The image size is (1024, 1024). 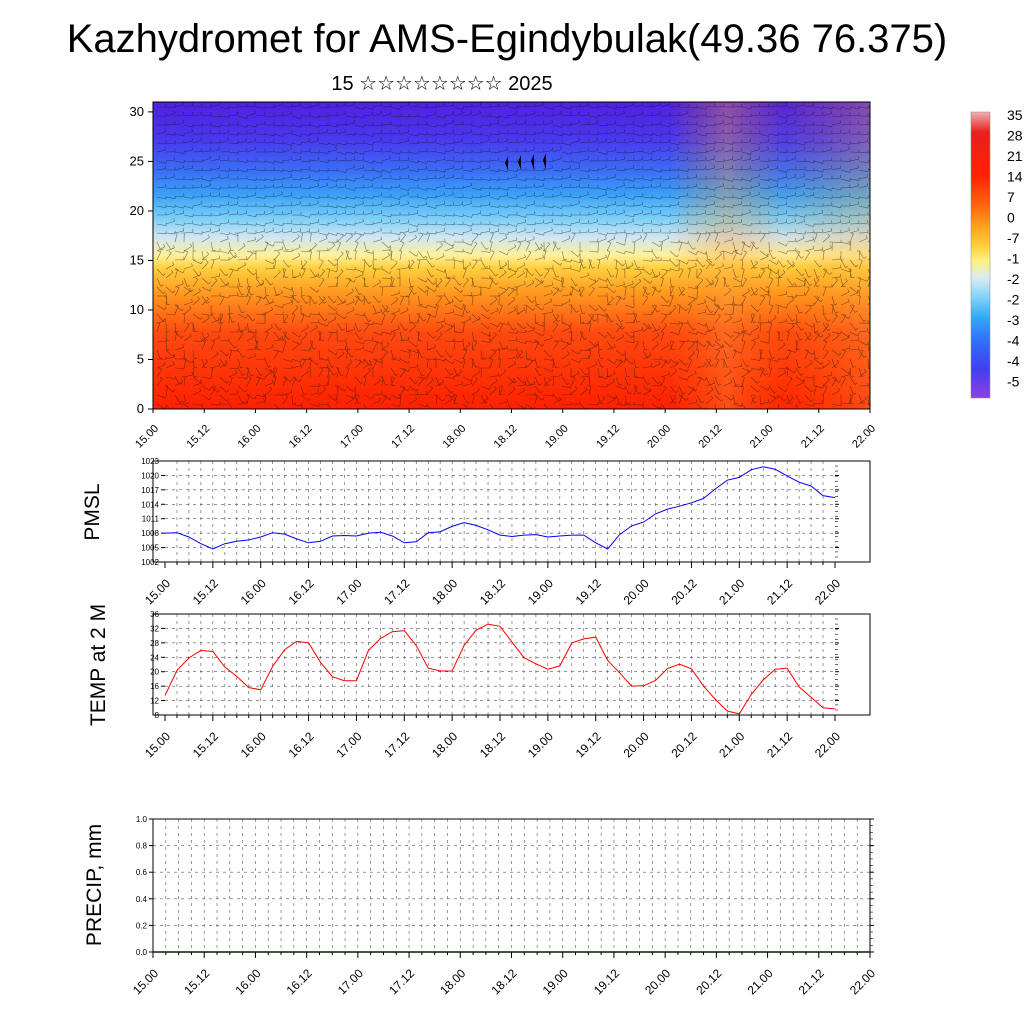 I want to click on pmsl-y-axis: 1002 1005 1008 1011 1014 1017 1020 1023, so click(x=490, y=512).